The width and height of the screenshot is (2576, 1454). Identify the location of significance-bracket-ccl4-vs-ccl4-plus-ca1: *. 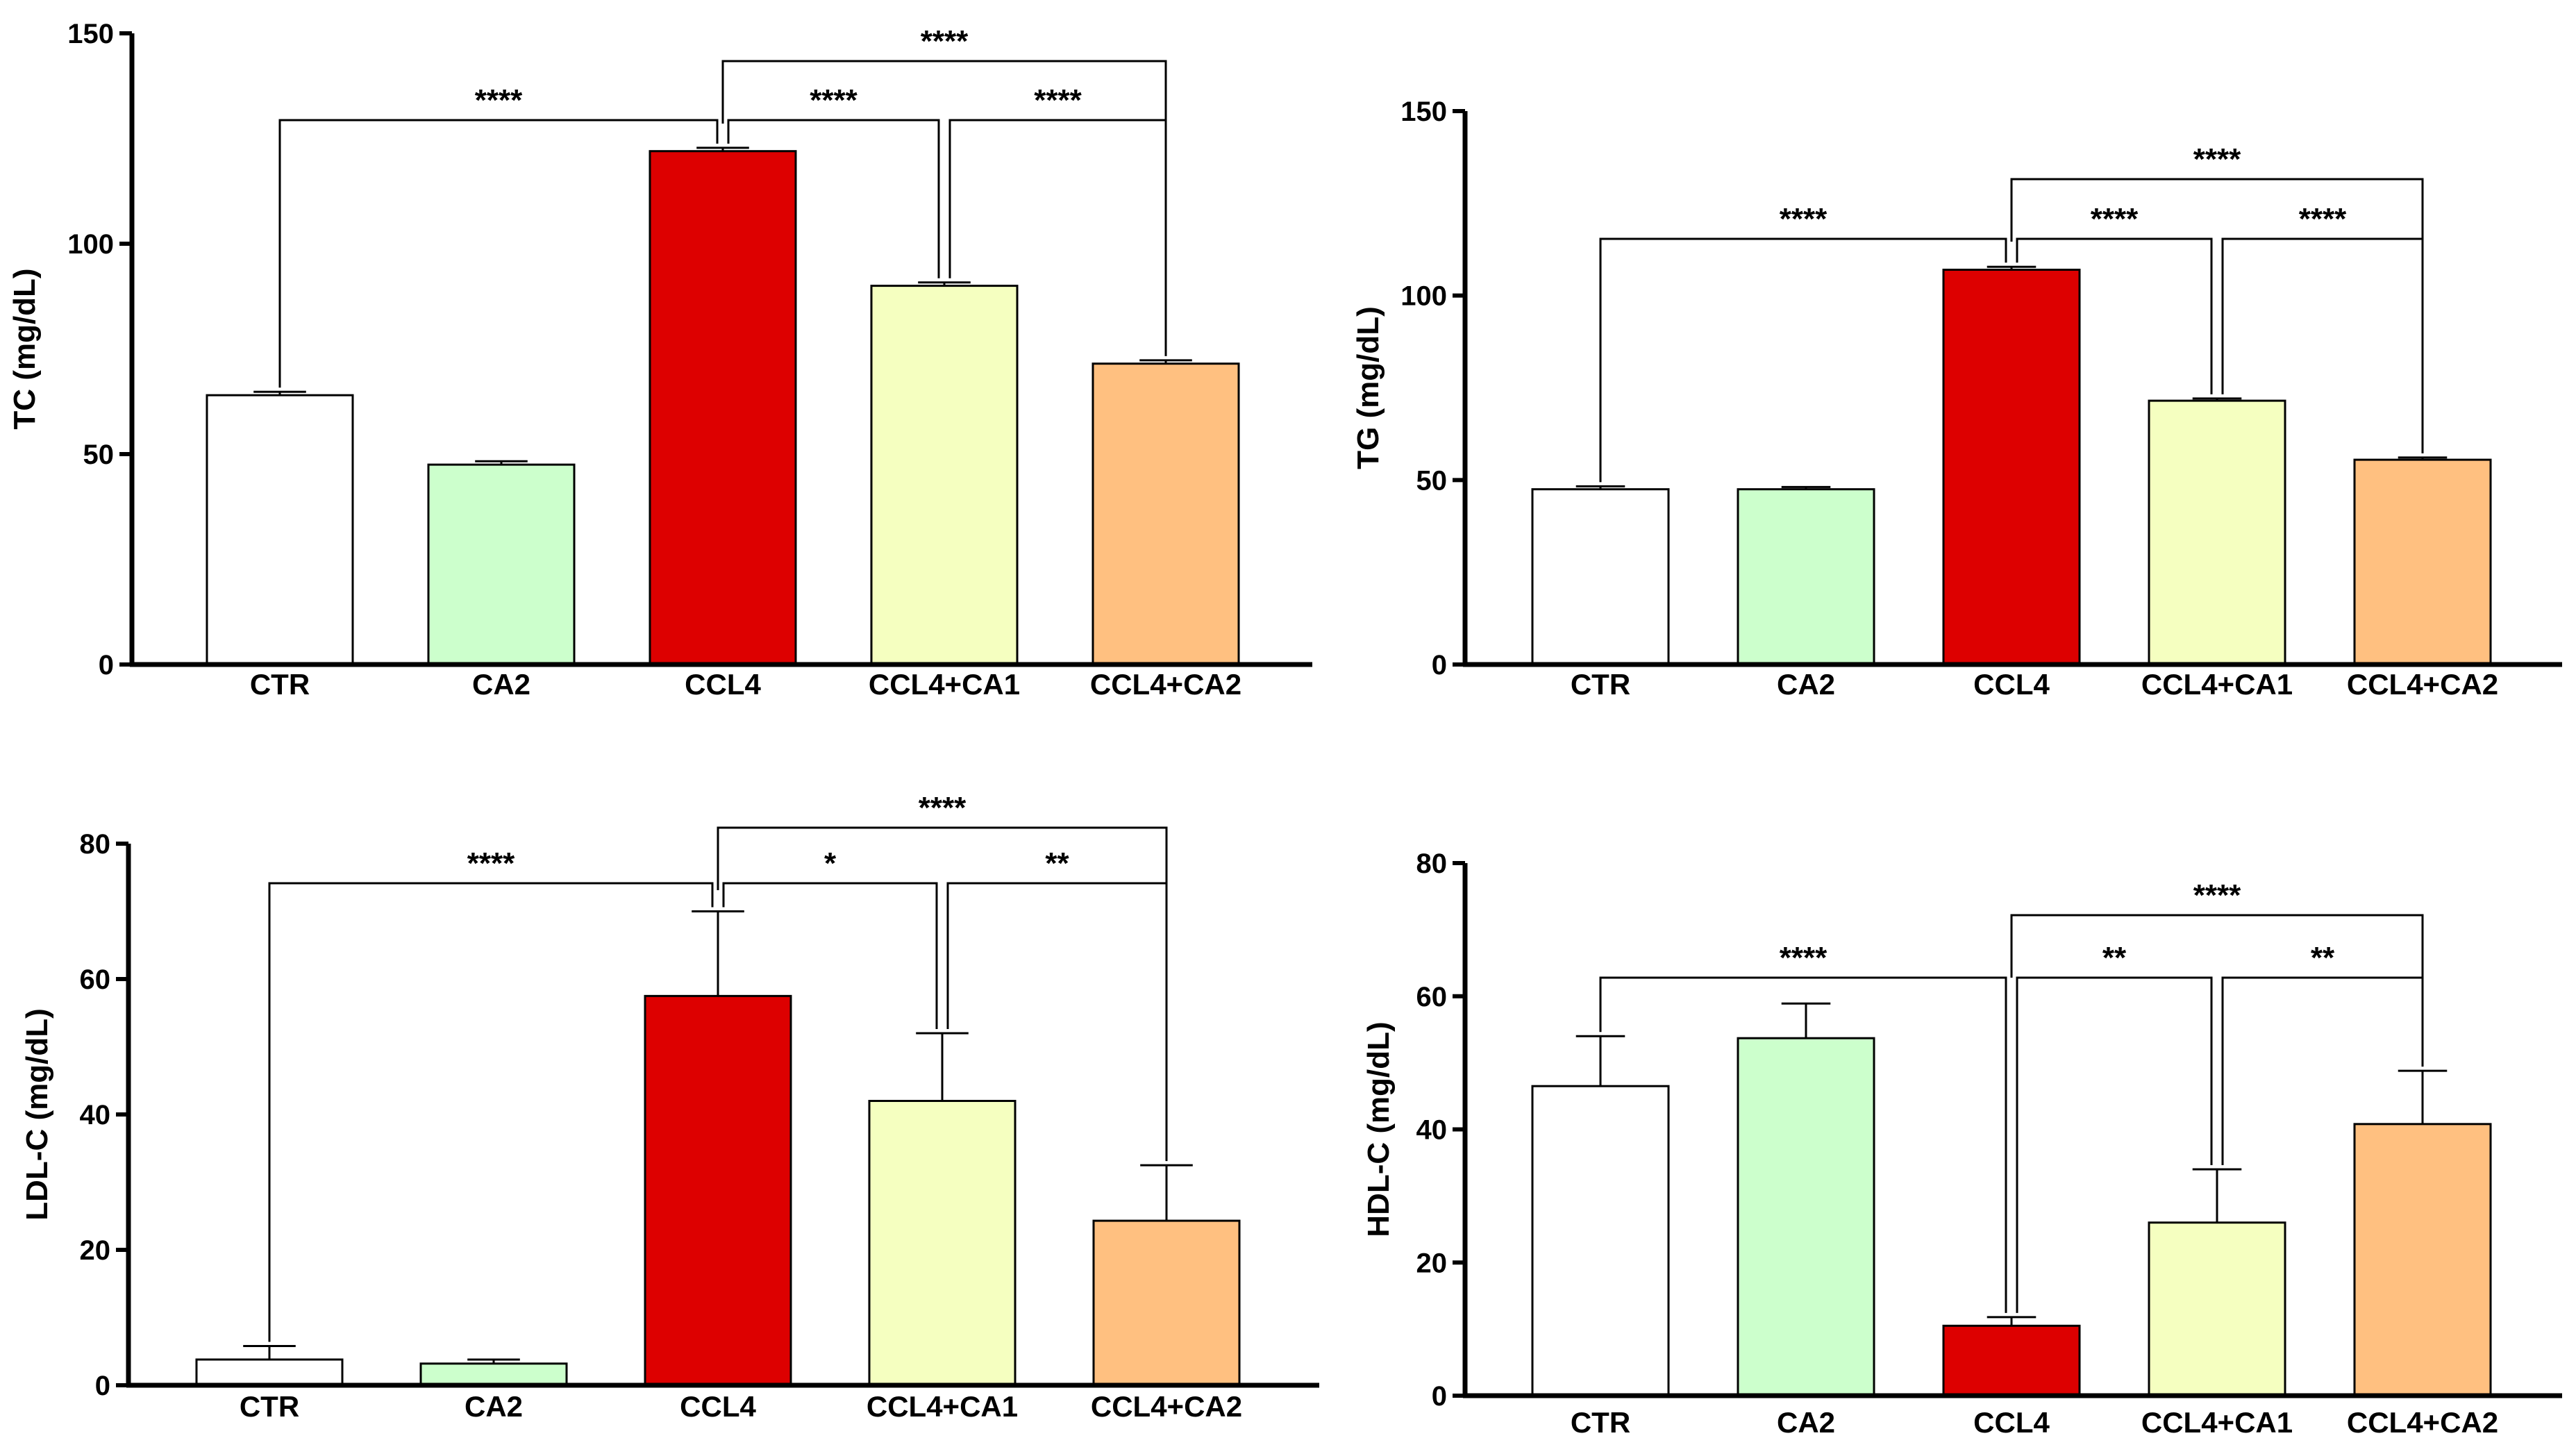
(830, 937).